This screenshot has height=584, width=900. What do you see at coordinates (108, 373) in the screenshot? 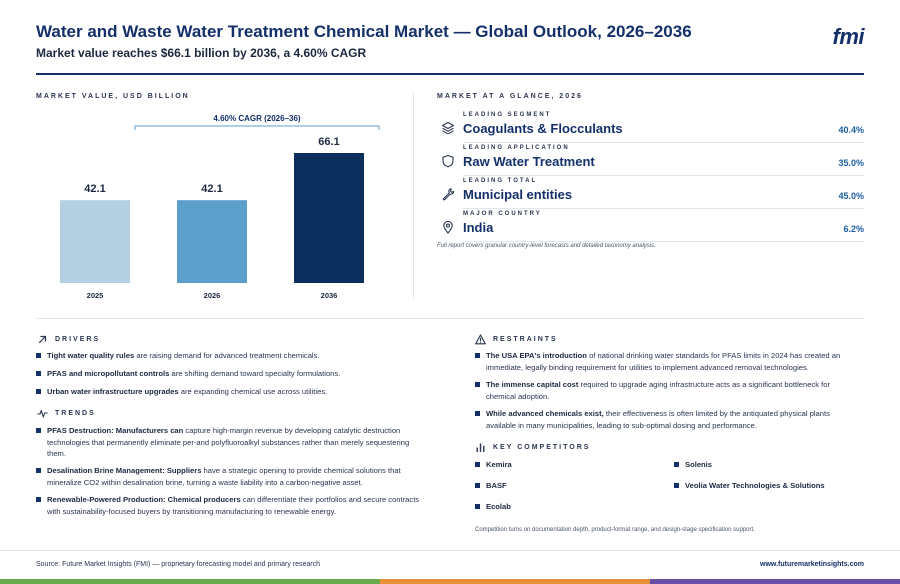
I see `driver-bold: PFAS and micropollutant controls` at bounding box center [108, 373].